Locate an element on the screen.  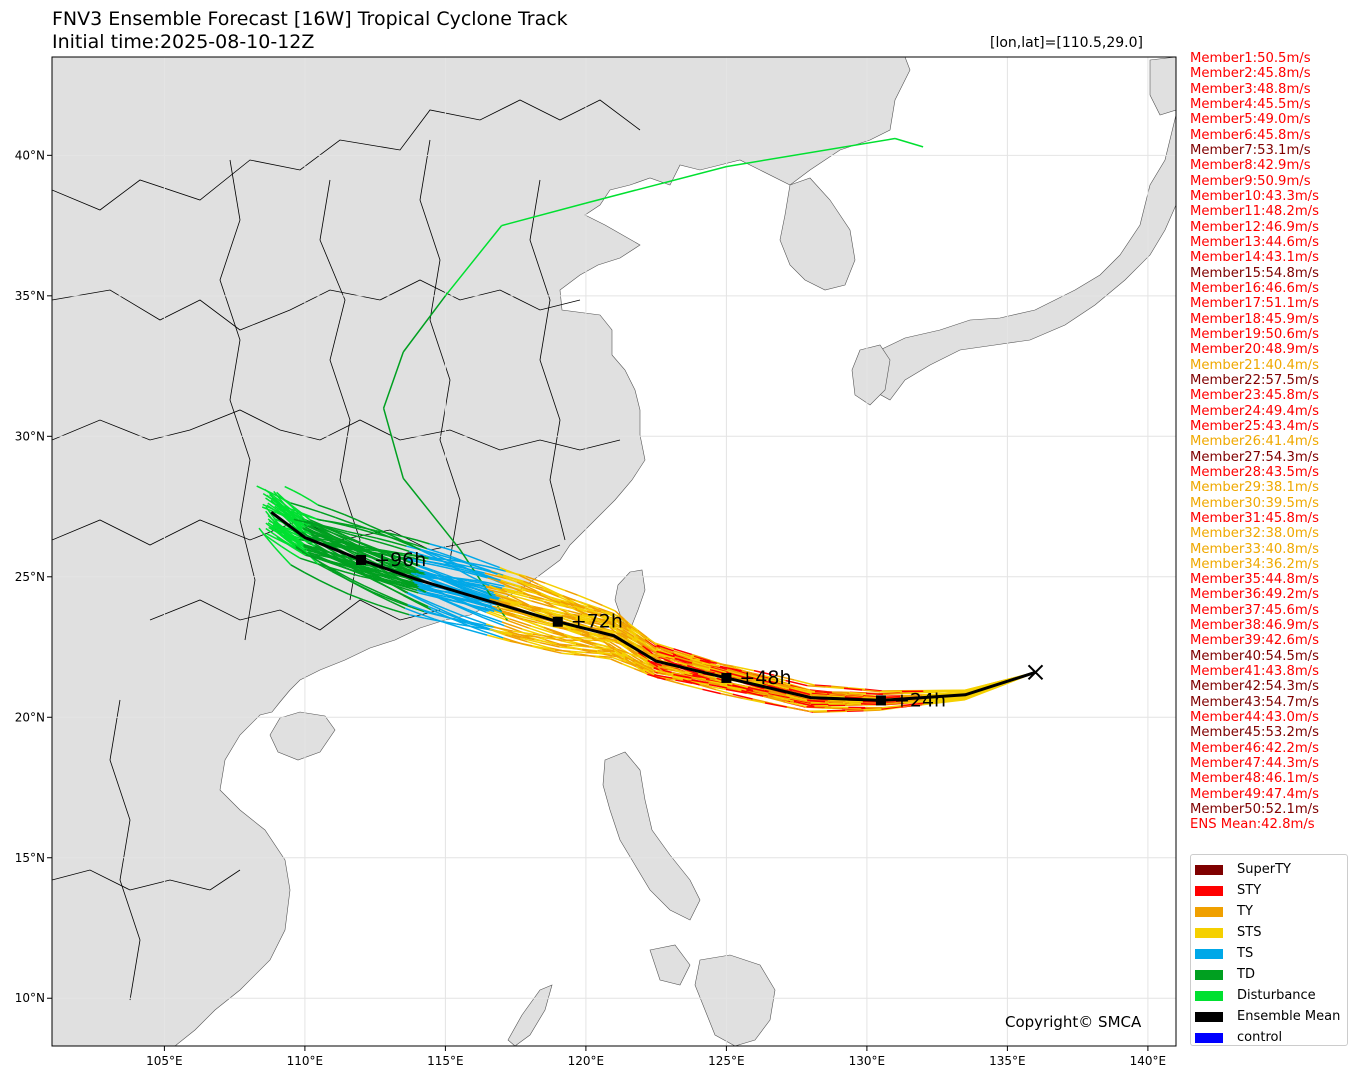
member-intensity-item: Member26:41.4m/s is located at coordinates (1254, 442).